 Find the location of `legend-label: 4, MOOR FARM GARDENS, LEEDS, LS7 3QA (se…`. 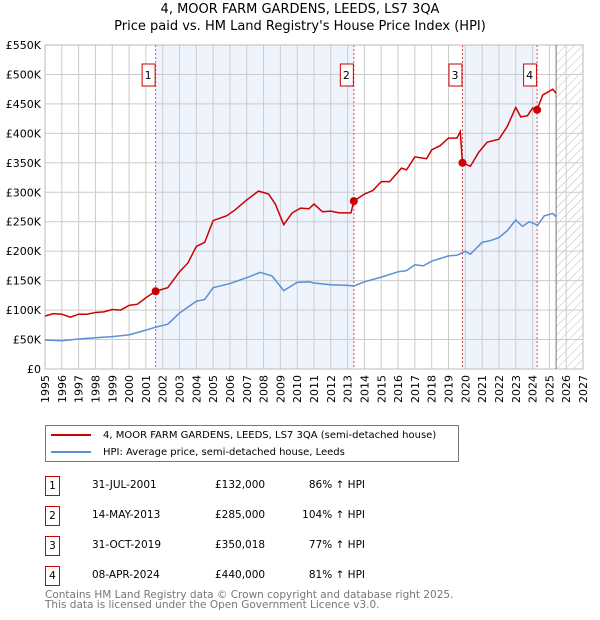

legend-label: 4, MOOR FARM GARDENS, LEEDS, LS7 3QA (se… is located at coordinates (270, 435).